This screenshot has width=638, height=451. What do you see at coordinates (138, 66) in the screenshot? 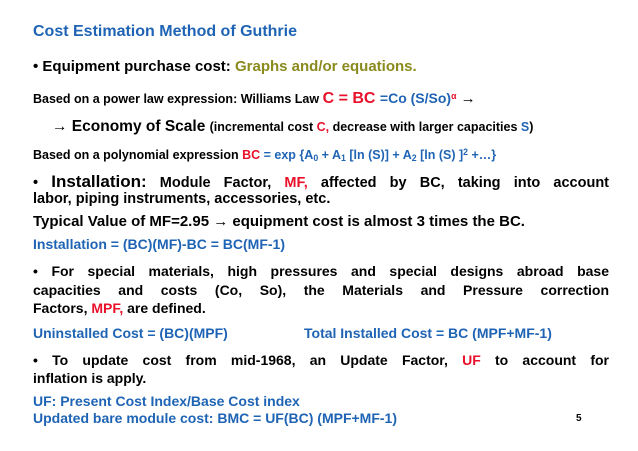
I see `label: Equipment purchase cost:` at bounding box center [138, 66].